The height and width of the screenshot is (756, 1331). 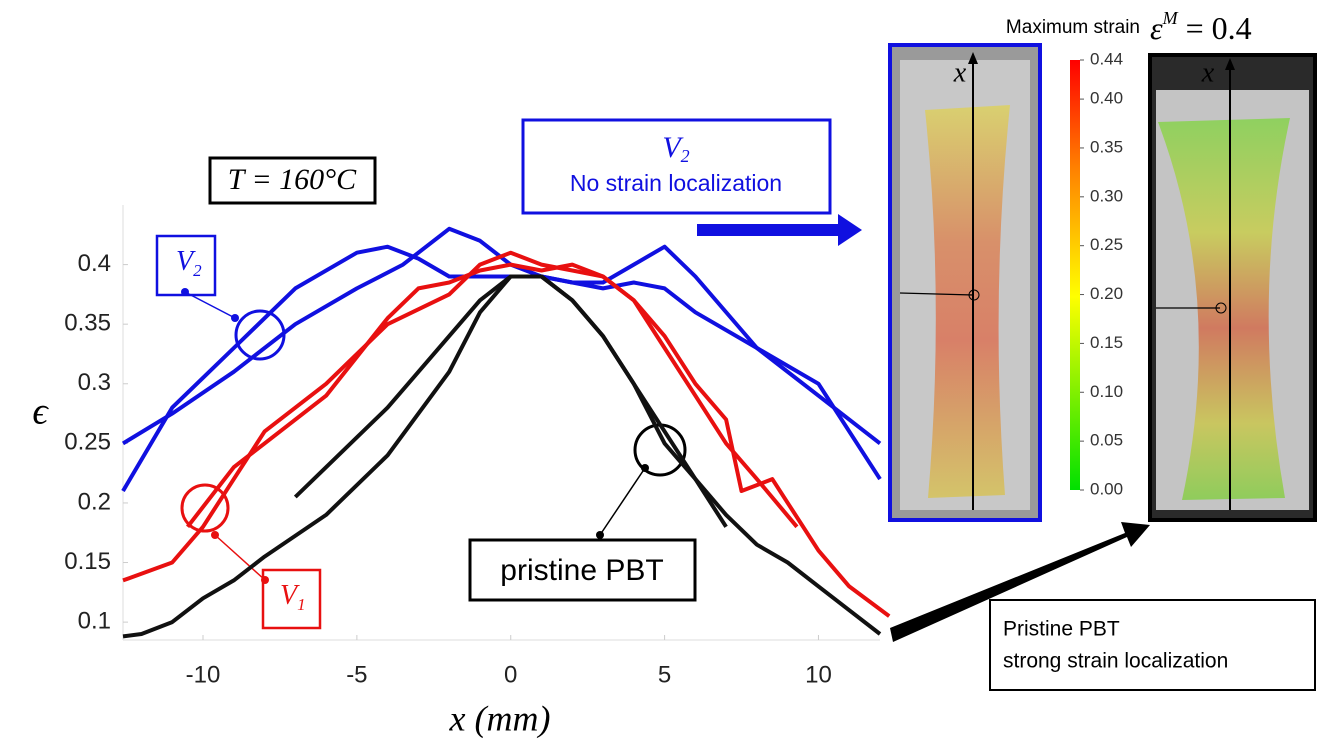 What do you see at coordinates (94, 501) in the screenshot?
I see `y-tick-label: 0.2` at bounding box center [94, 501].